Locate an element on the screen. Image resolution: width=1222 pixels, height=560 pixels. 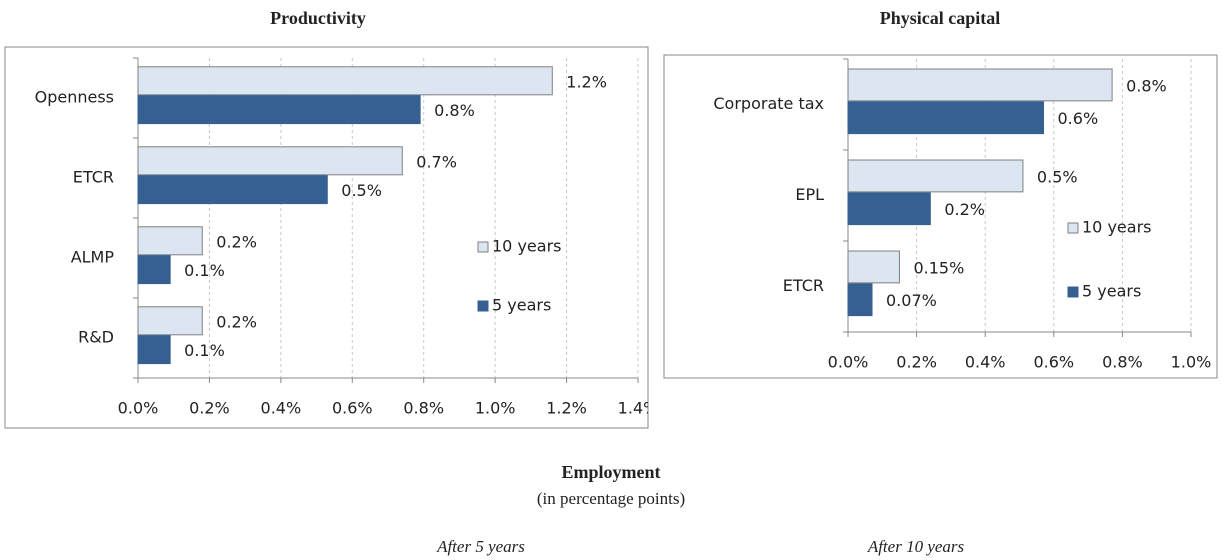
section-subtitle: (in percentage points) is located at coordinates (611, 498).